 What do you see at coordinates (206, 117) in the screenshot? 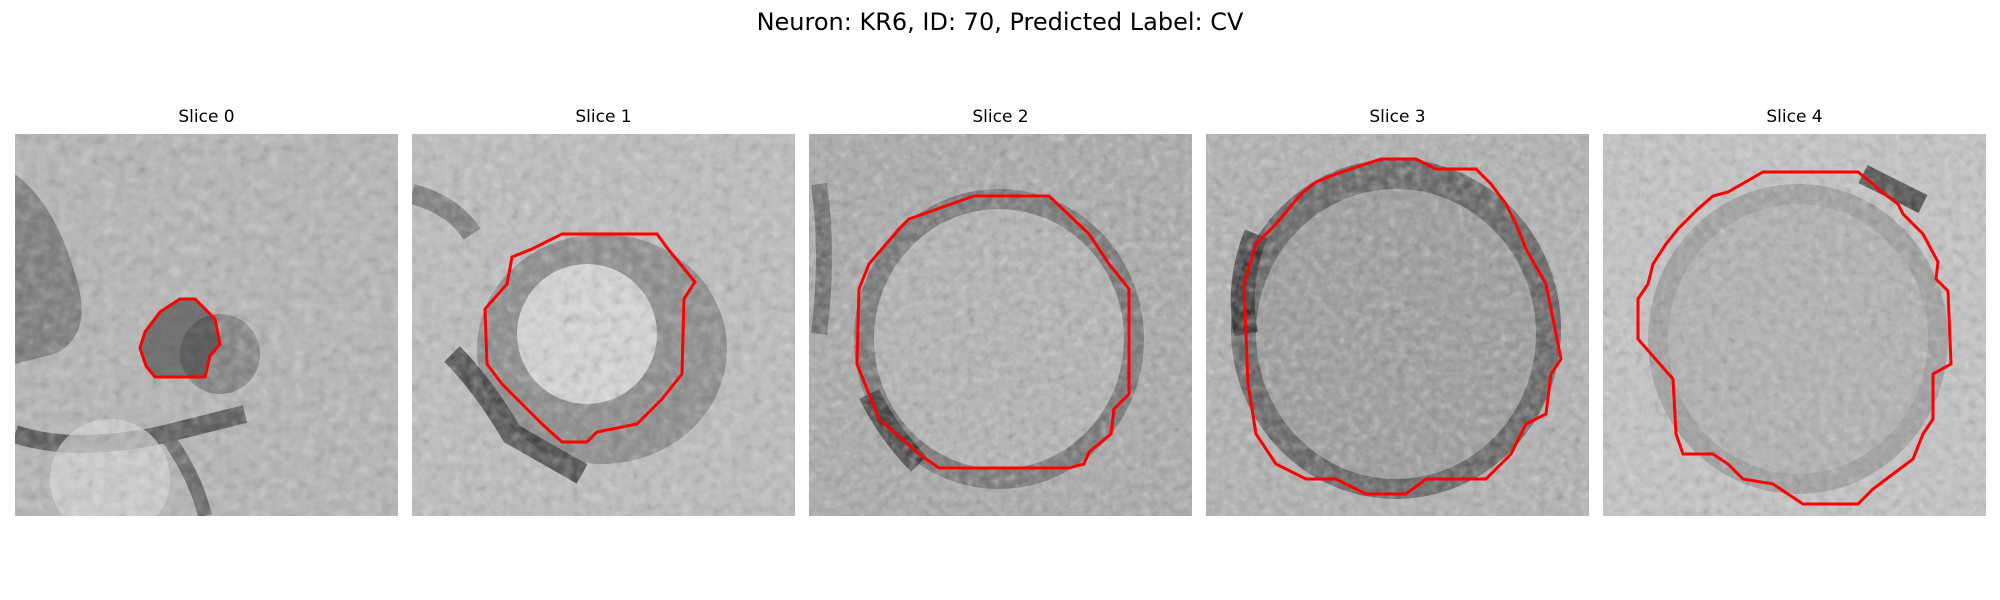
I see `slice-title: Slice 0` at bounding box center [206, 117].